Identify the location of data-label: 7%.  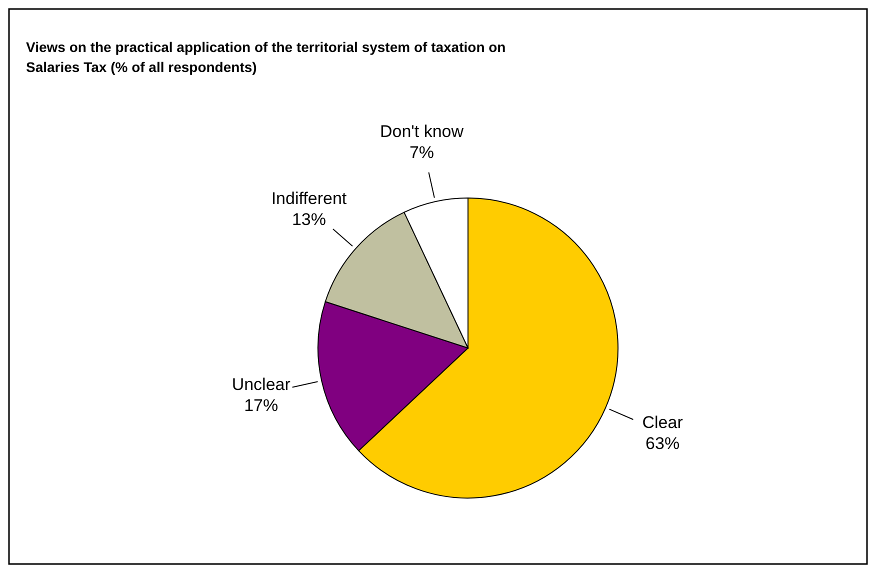
(421, 152).